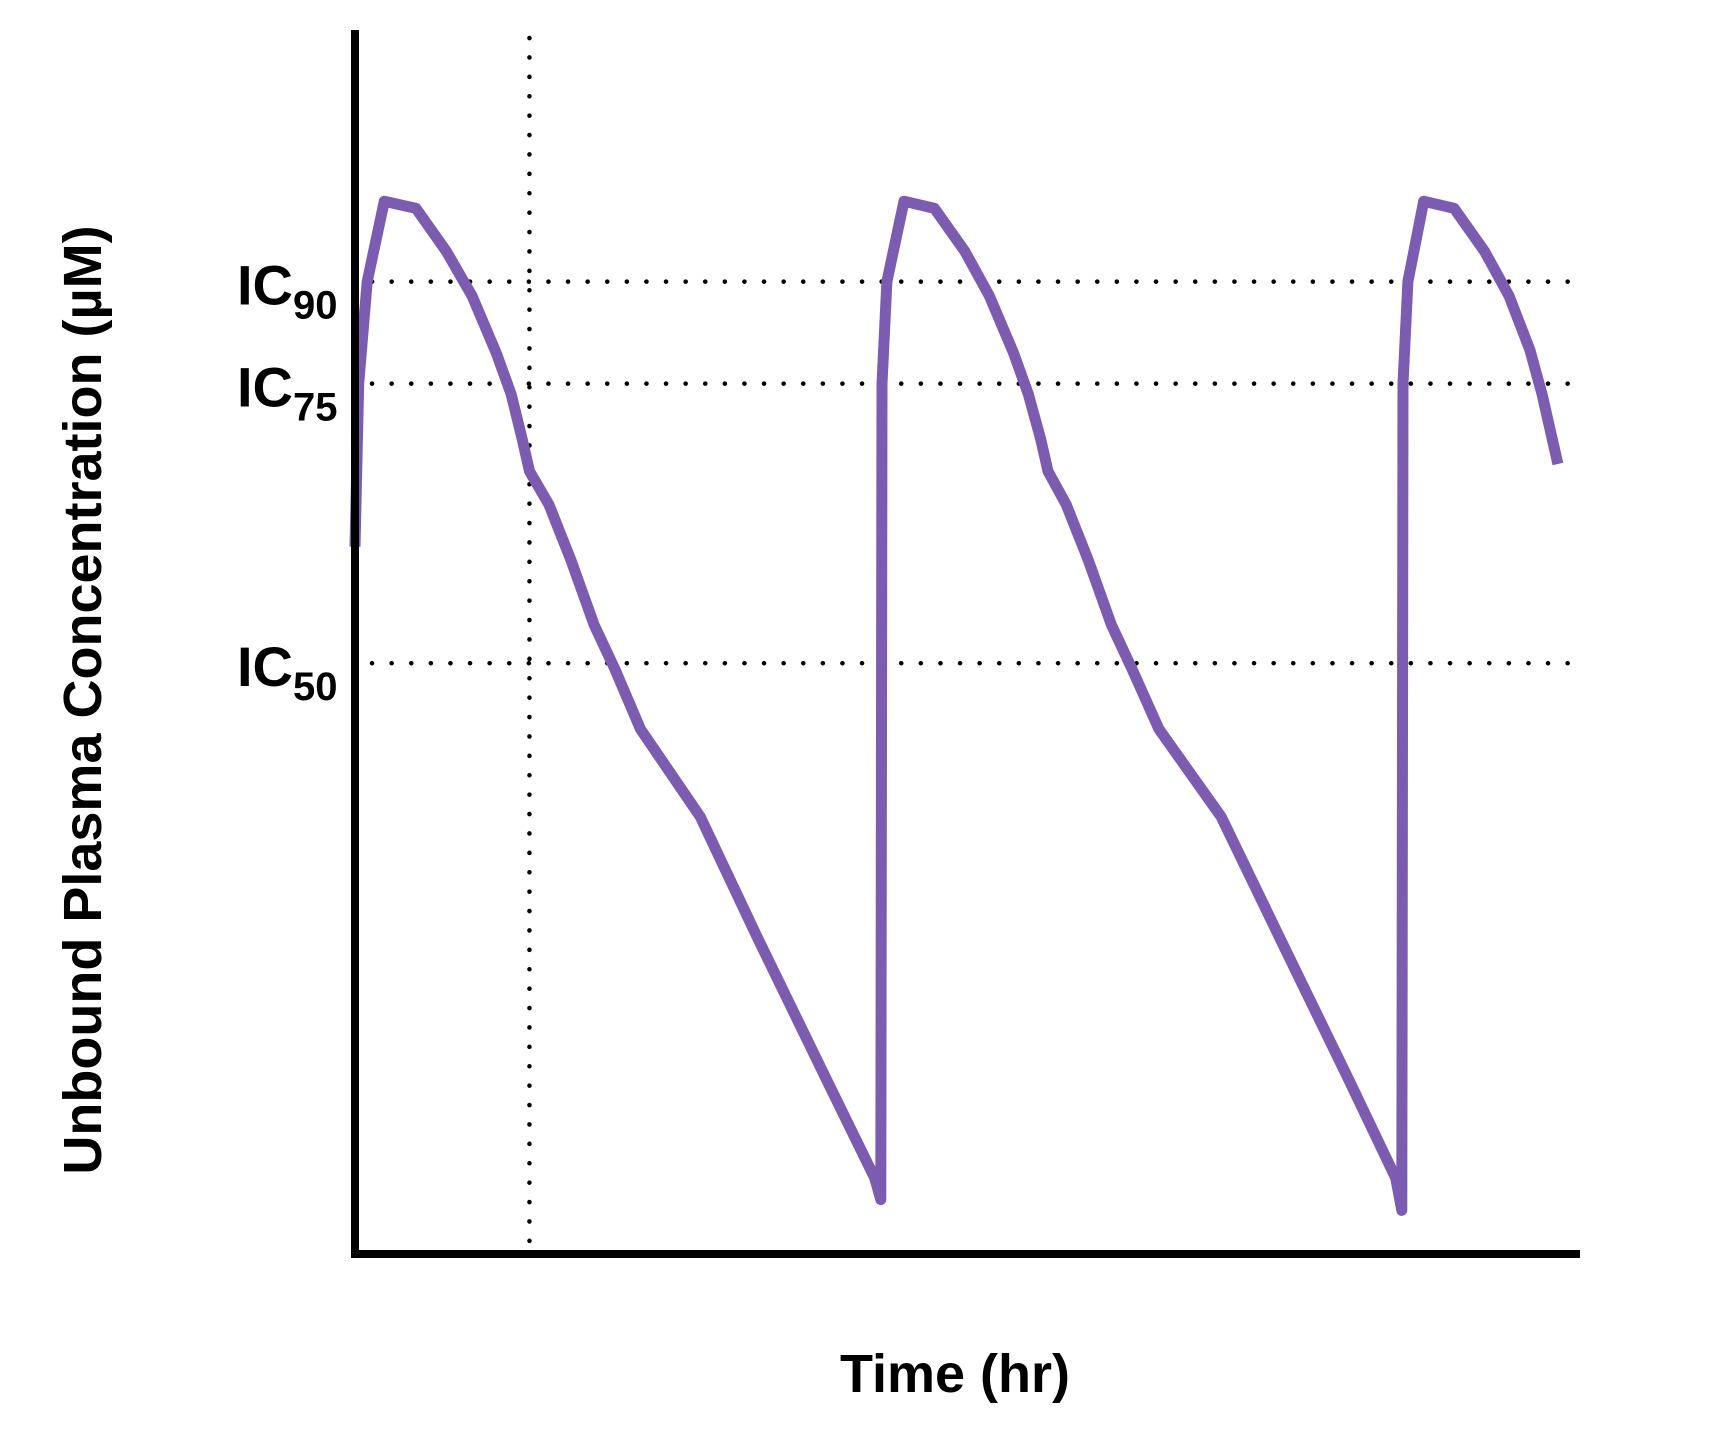 Image resolution: width=1727 pixels, height=1450 pixels. Describe the element at coordinates (287, 393) in the screenshot. I see `reference-label-75: IC75` at that location.